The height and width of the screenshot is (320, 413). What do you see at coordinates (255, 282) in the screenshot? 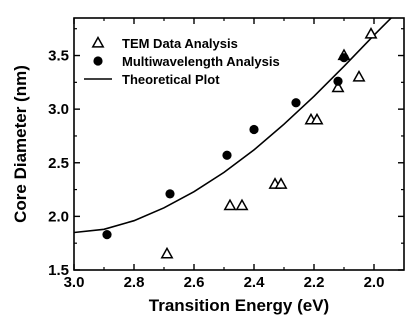
I see `x-tick-label: 2.4` at bounding box center [255, 282].